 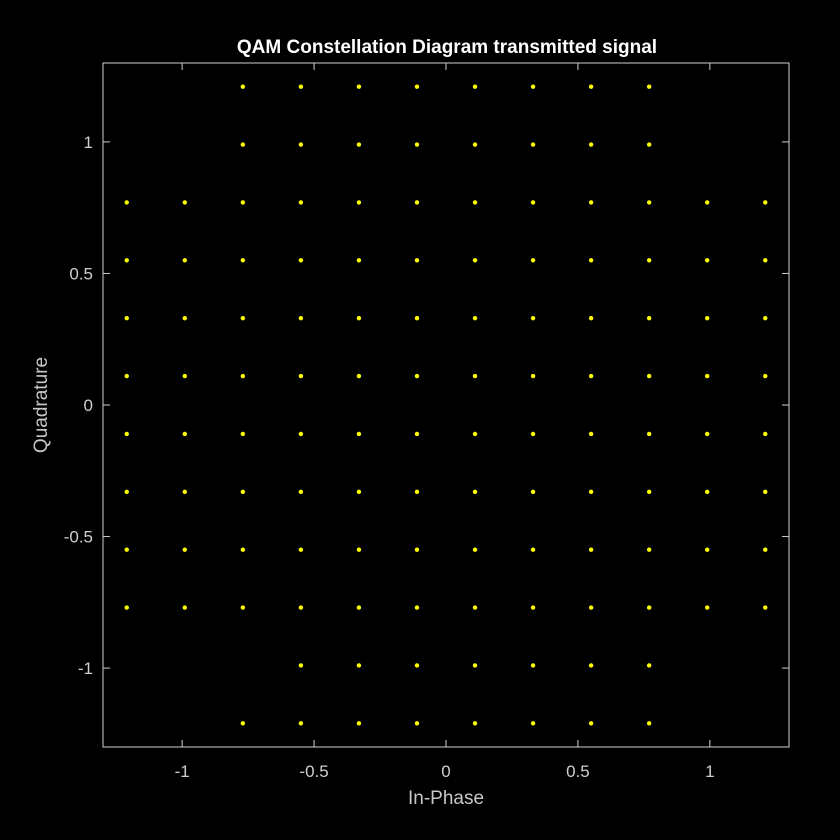 I want to click on x-tick-label: 0.5, so click(x=578, y=771).